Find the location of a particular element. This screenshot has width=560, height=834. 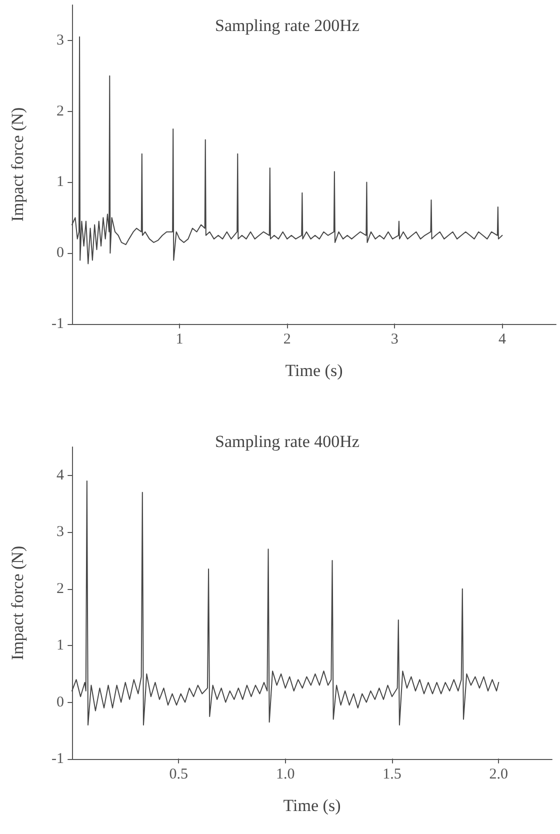

x-tick-label: 4 is located at coordinates (502, 340).